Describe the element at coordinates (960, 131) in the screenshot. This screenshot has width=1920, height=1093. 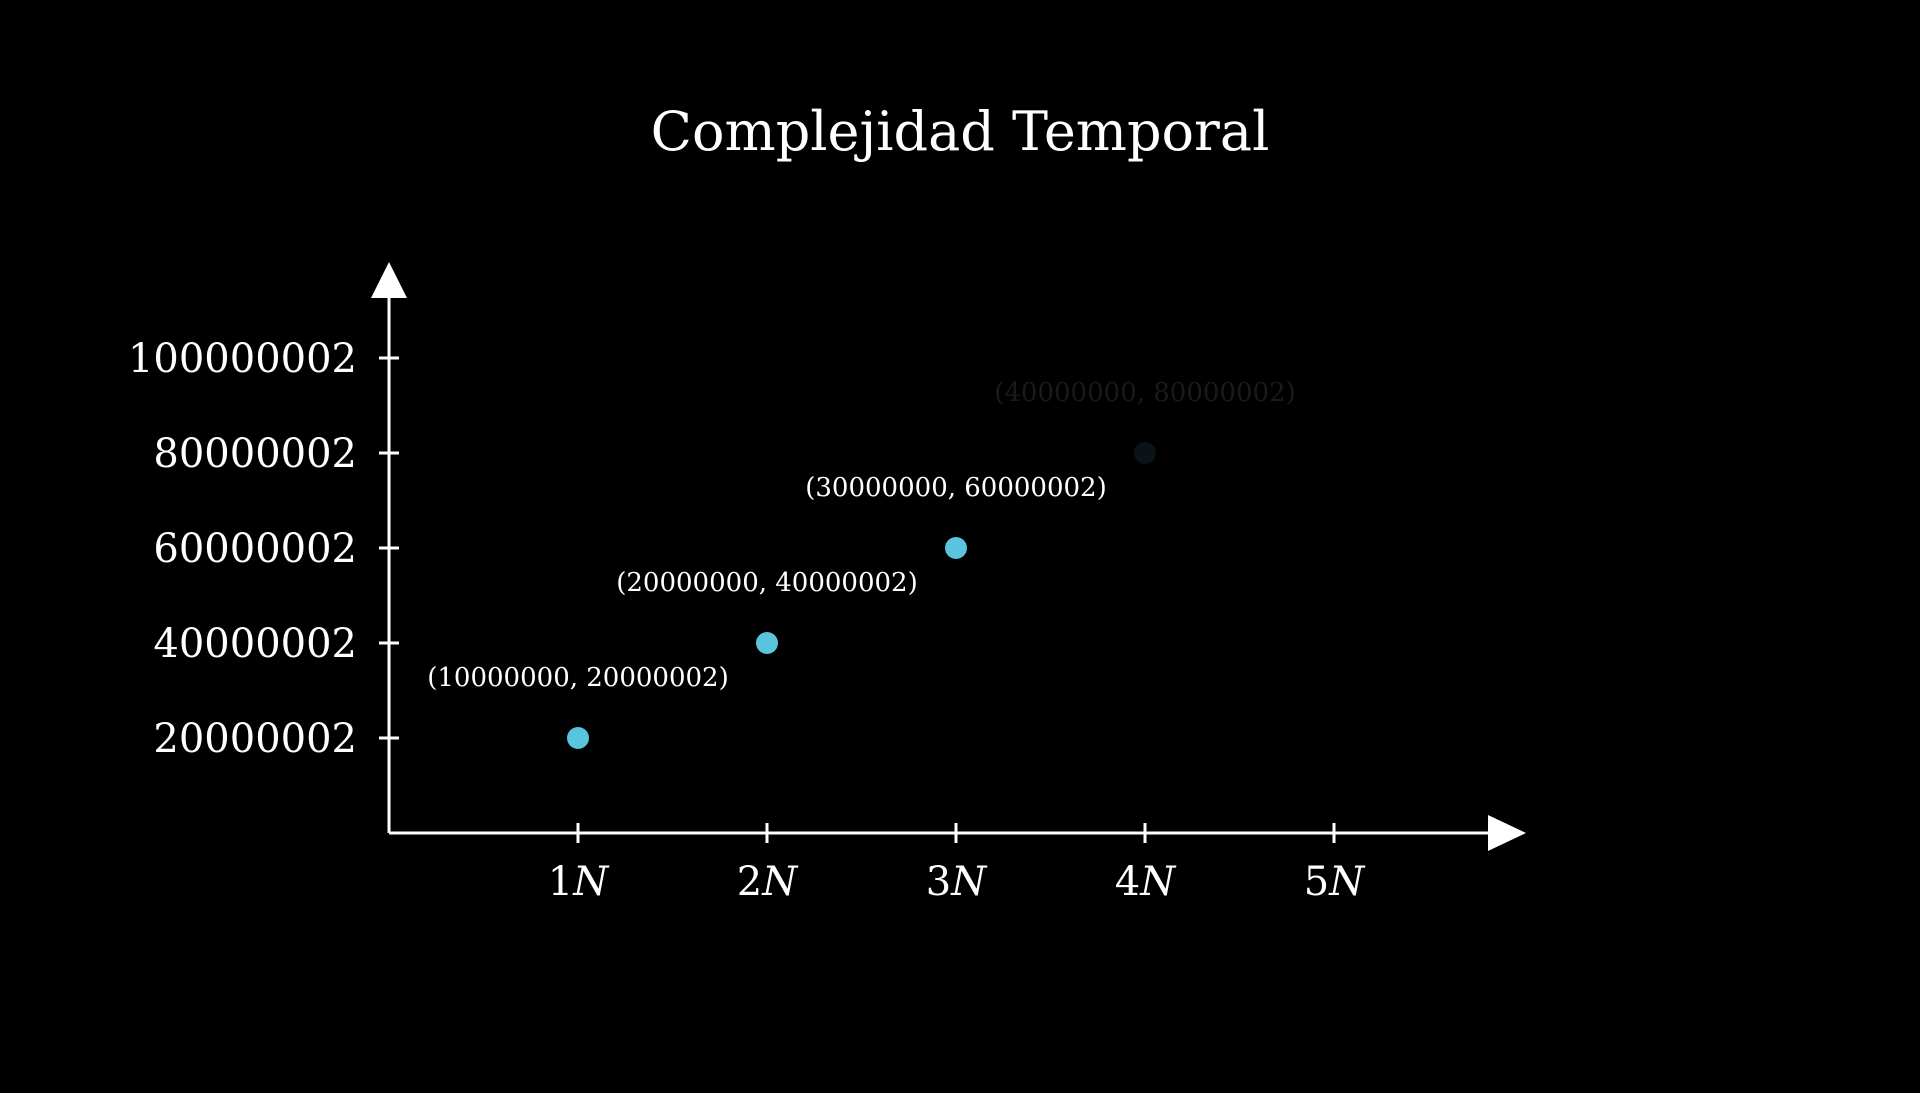
I see `chart-title: Complejidad Temporal` at that location.